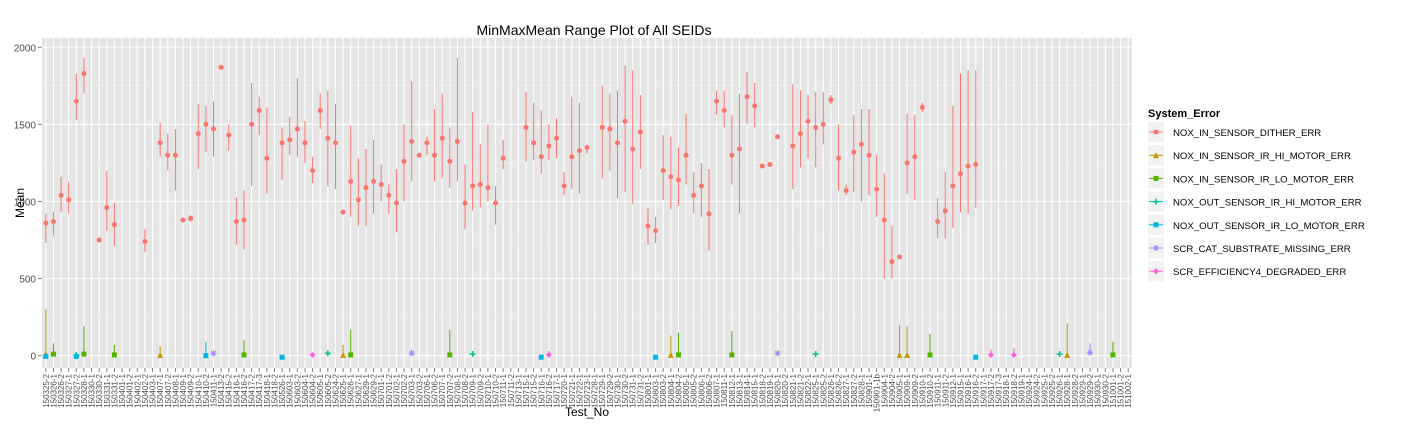  I want to click on x-tick-label: 150416-1, so click(236, 390).